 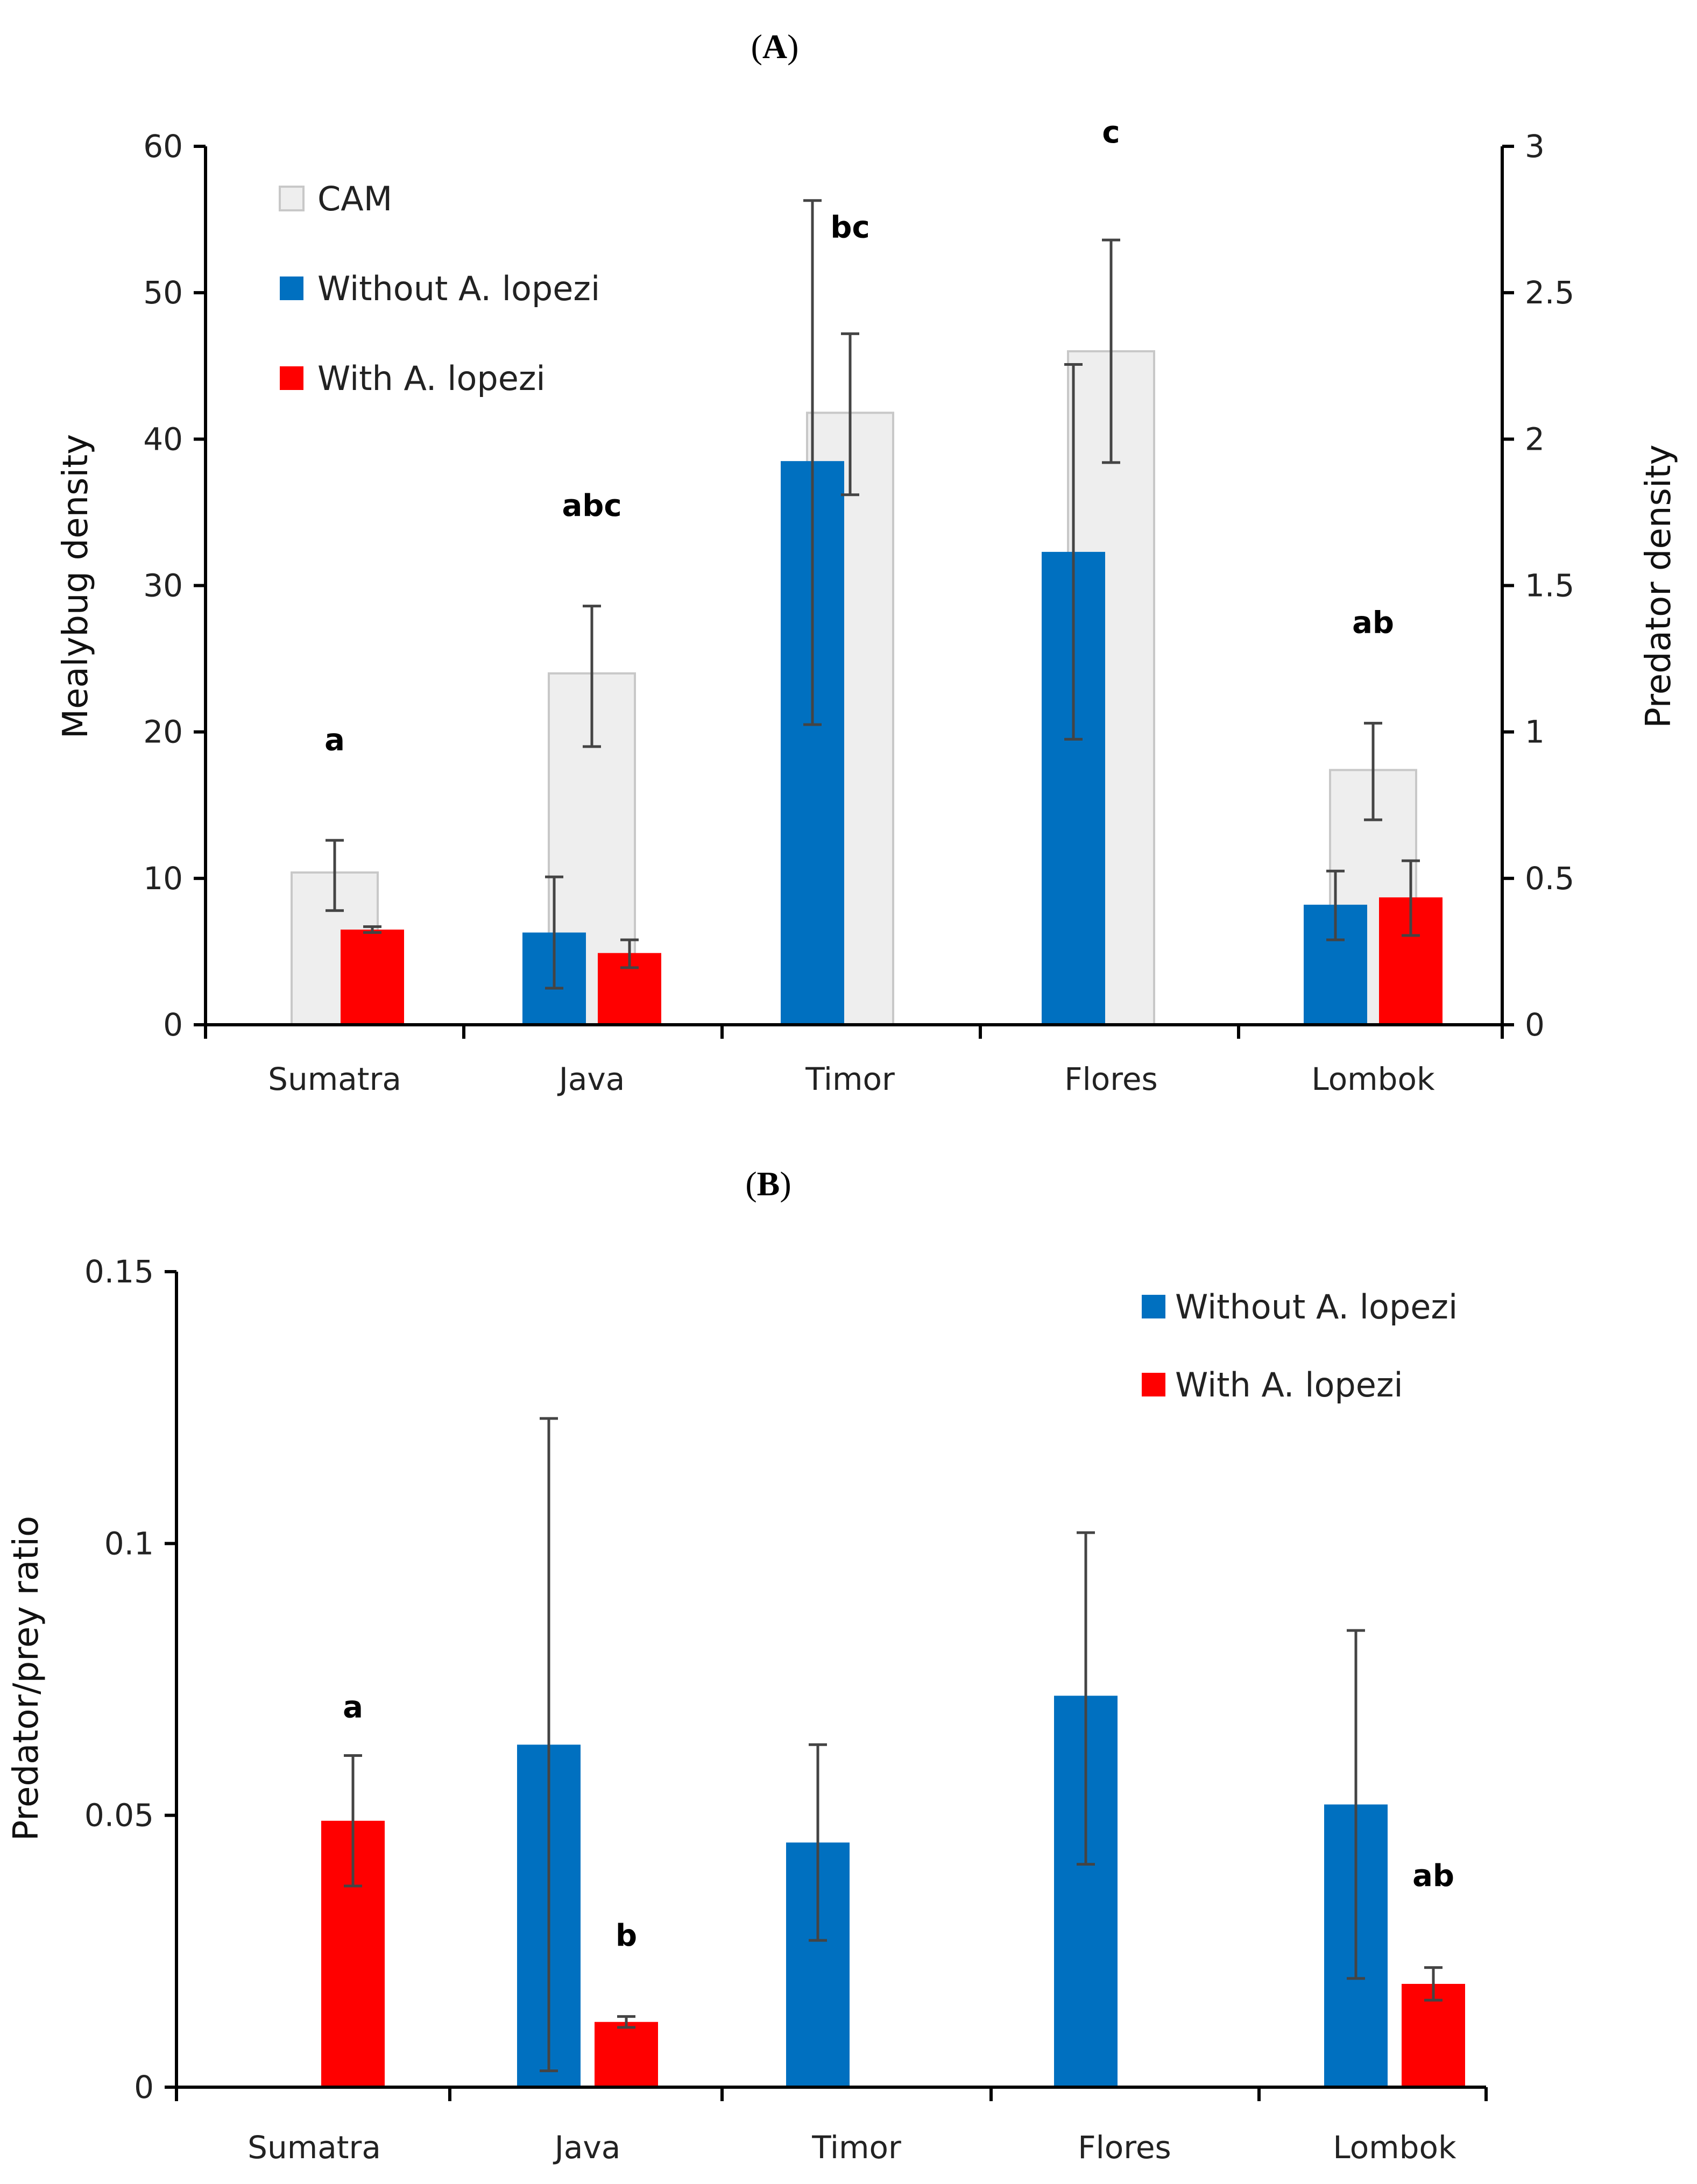 What do you see at coordinates (751, 1184) in the screenshot?
I see `panel-b-label-open: (` at bounding box center [751, 1184].